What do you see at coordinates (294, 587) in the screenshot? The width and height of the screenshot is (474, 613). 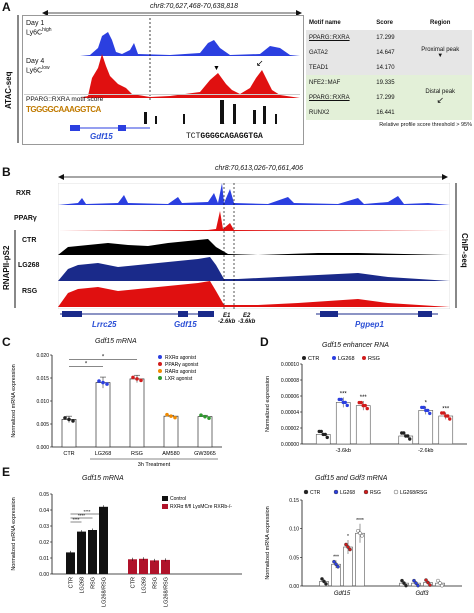 I see `y-tick-label: 0.00` at bounding box center [294, 587].